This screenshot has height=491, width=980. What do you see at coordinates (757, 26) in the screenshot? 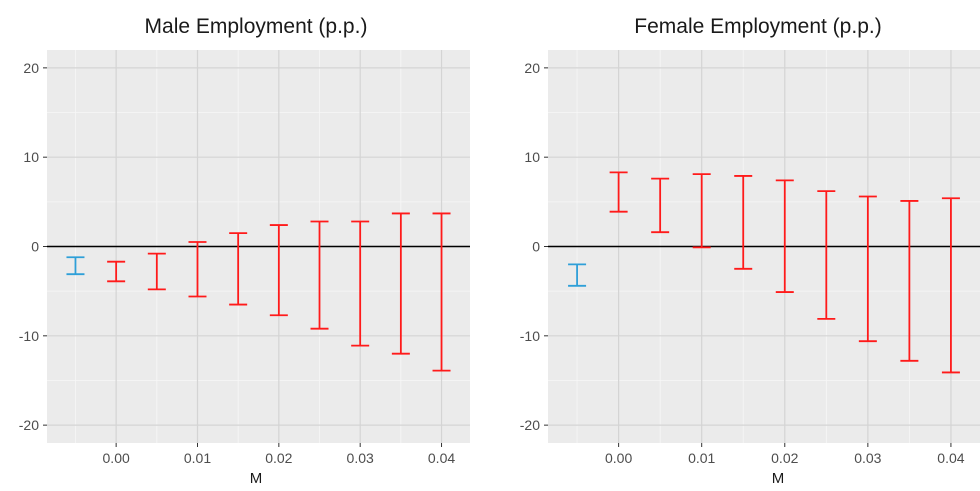
I see `panel-title: Female Employment (p.p.)` at bounding box center [757, 26].